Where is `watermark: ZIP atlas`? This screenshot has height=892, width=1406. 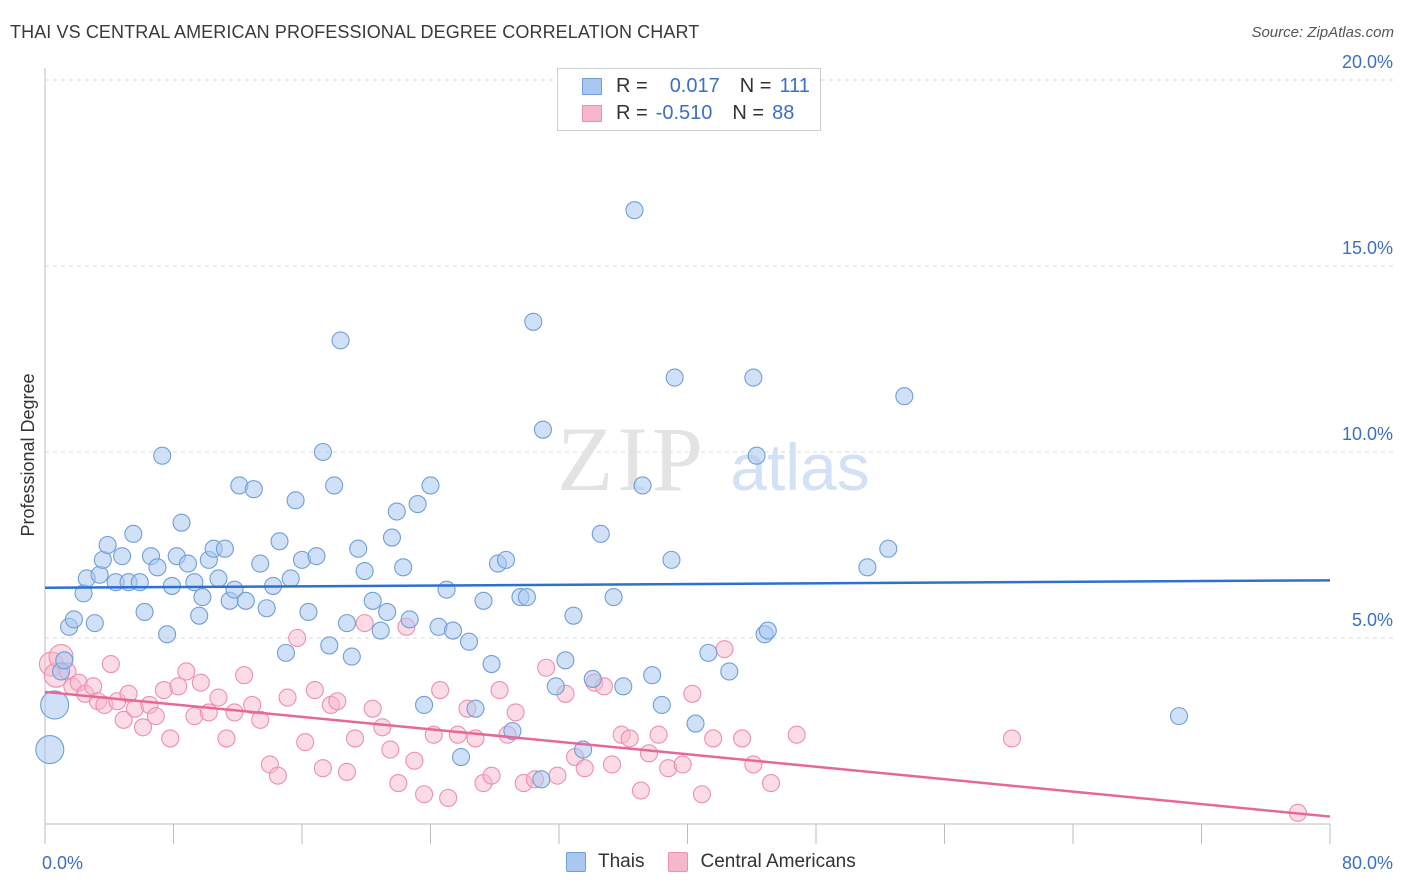
watermark: ZIP atlas is located at coordinates (713, 459).